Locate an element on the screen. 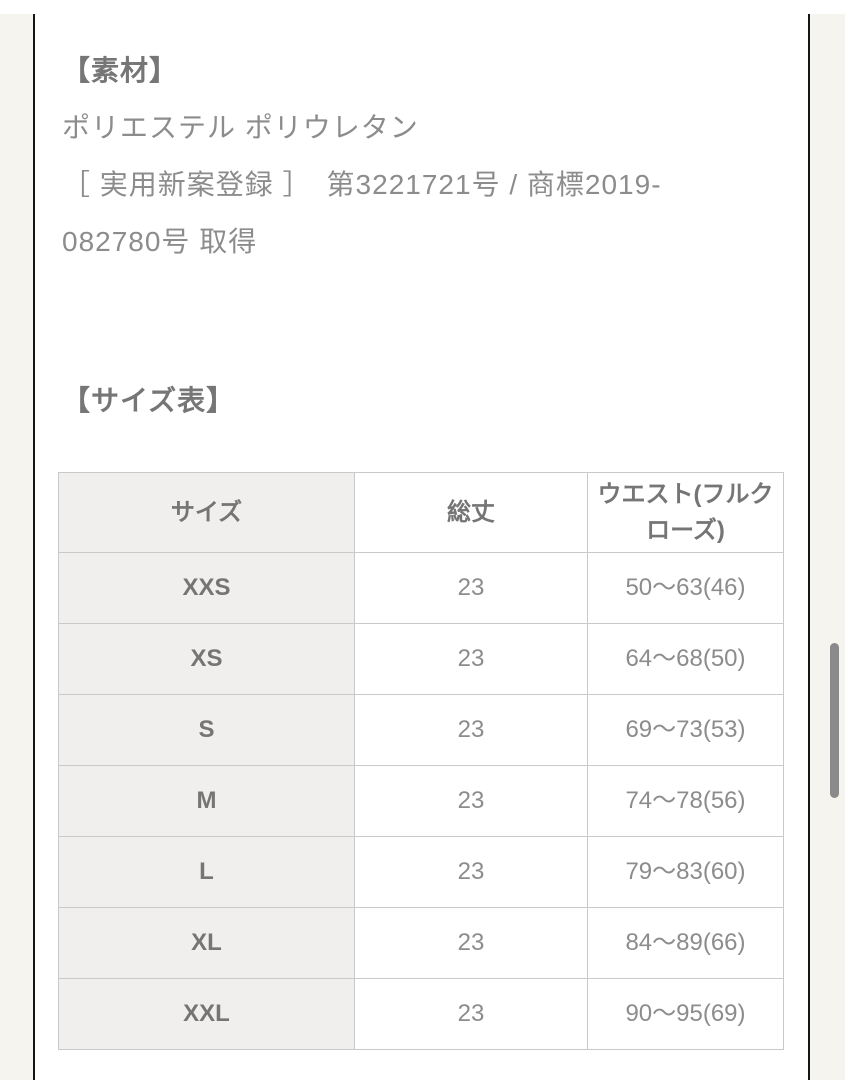 The width and height of the screenshot is (845, 1080). waist-value: 90〜95(69) is located at coordinates (685, 1014).